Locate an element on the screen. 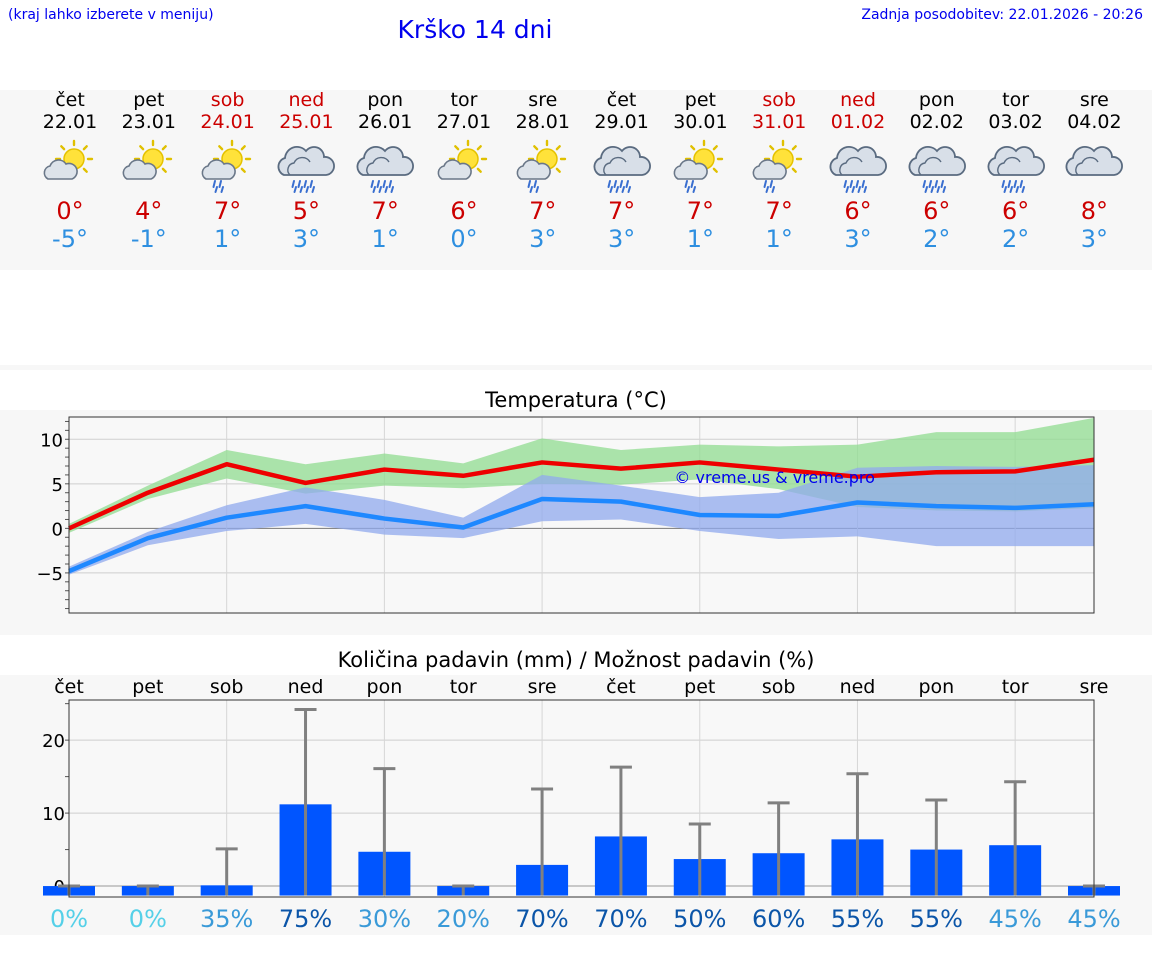 This screenshot has width=1152, height=975. day-column: pon 02.02 6° 2° is located at coordinates (937, 171).